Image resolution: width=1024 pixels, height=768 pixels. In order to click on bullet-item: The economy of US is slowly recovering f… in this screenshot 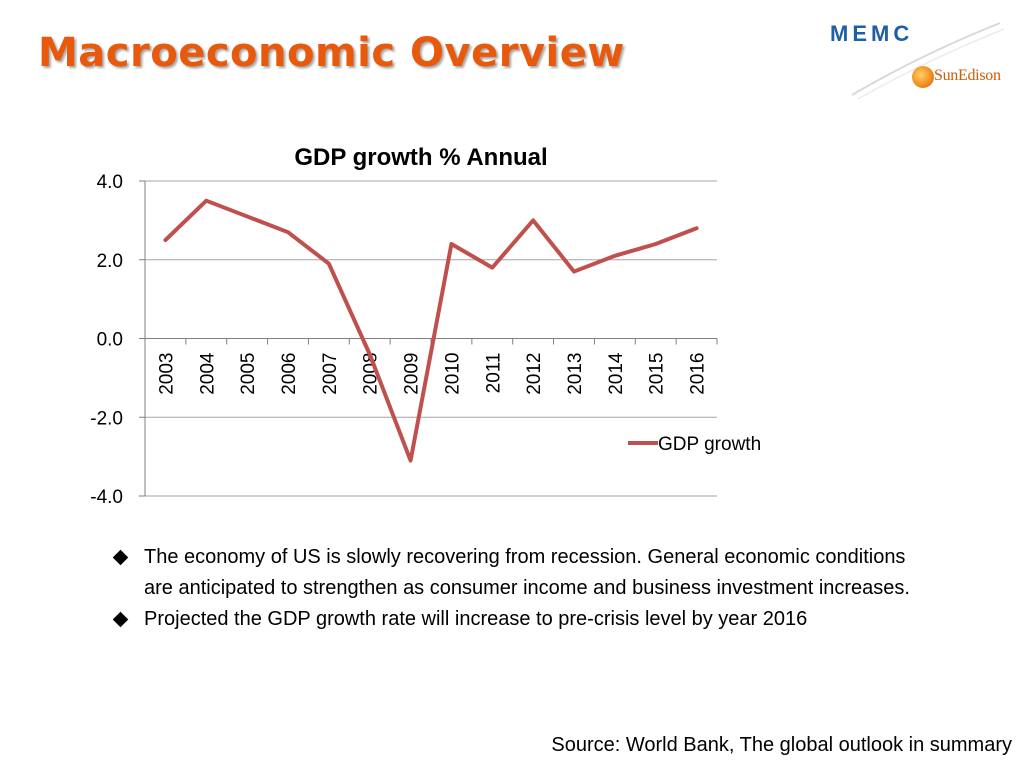, I will do `click(523, 573)`.